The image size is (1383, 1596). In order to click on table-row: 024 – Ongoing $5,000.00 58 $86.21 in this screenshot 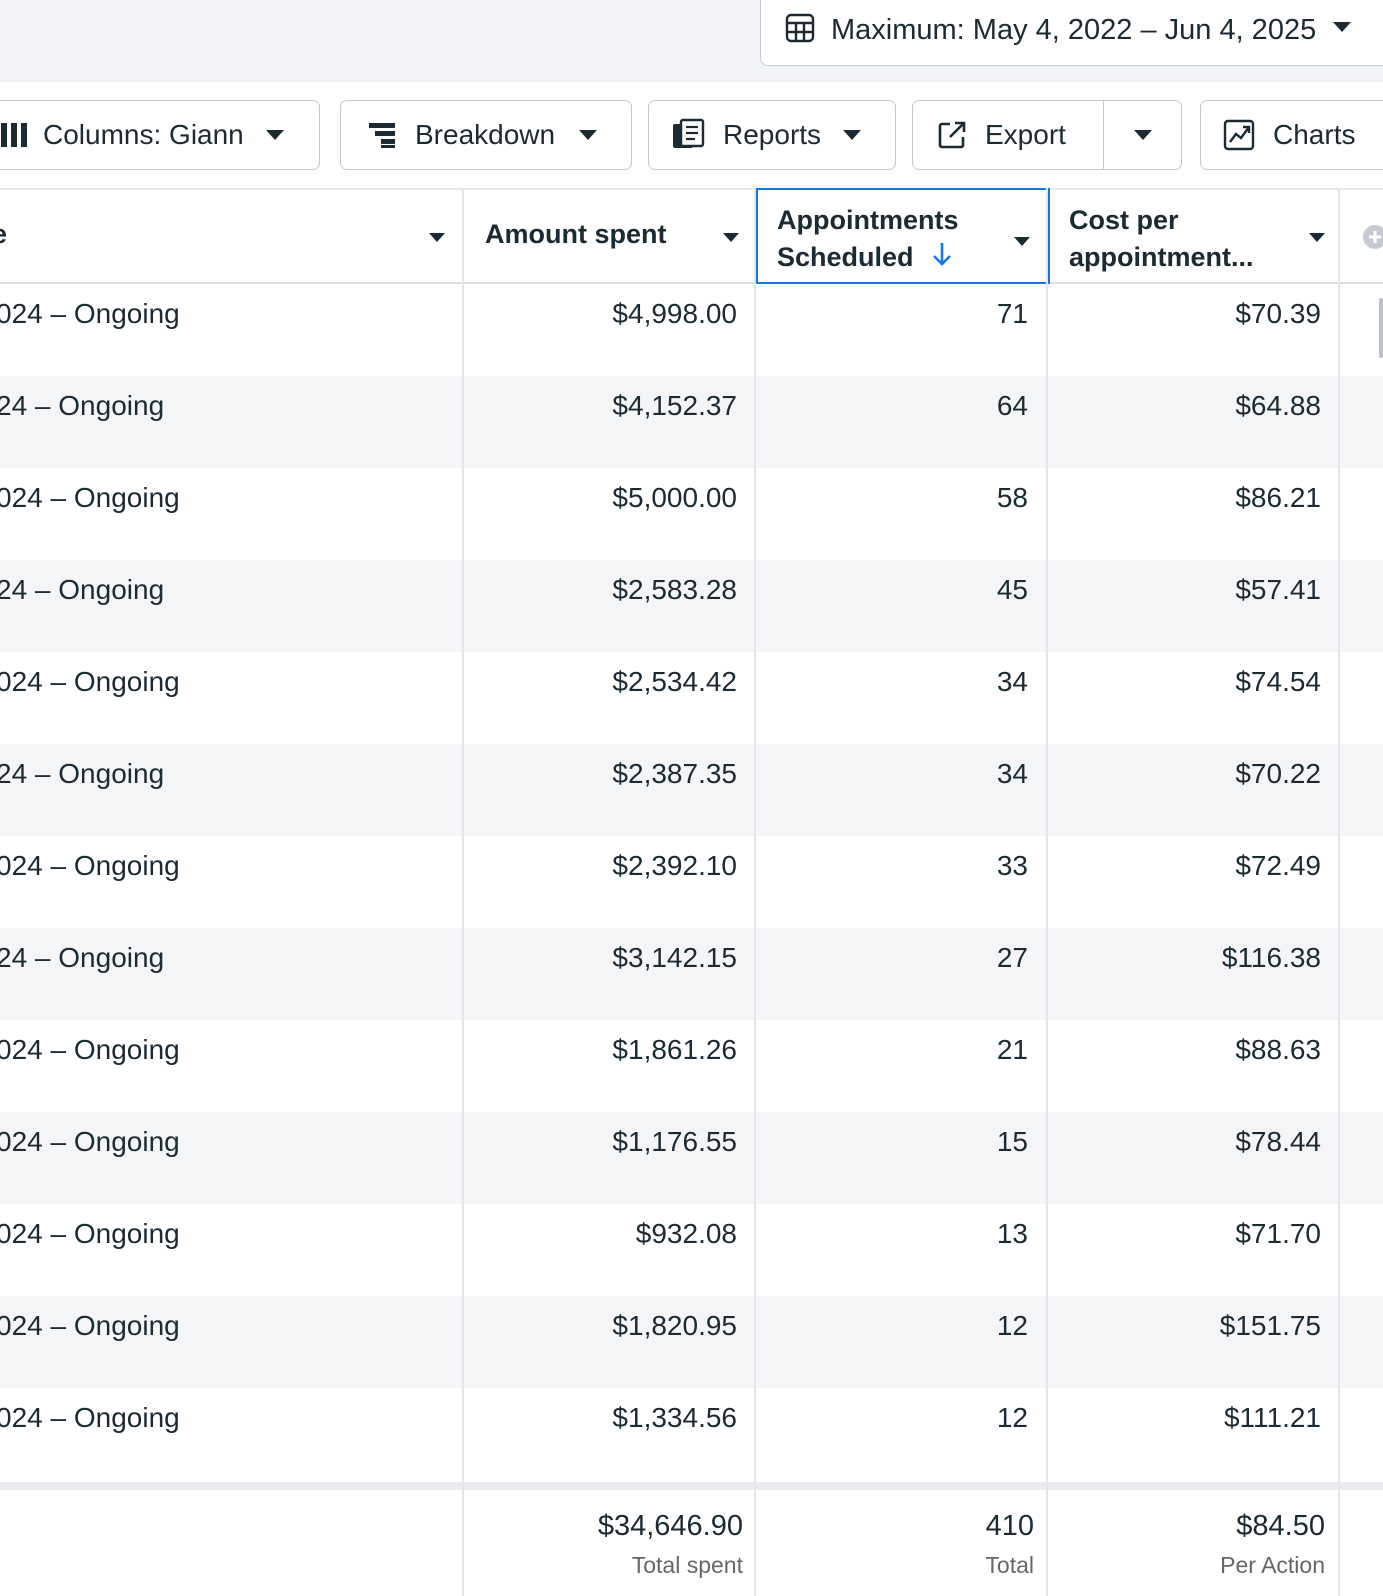, I will do `click(691, 514)`.